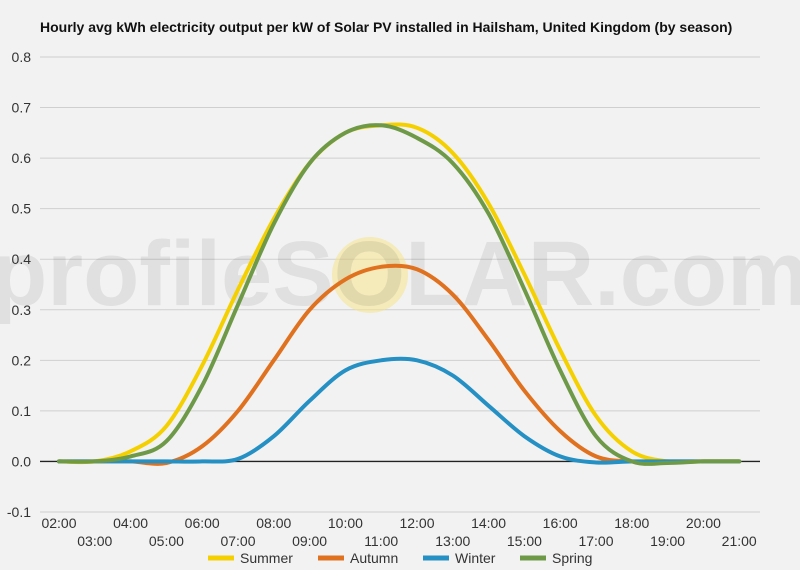  I want to click on y-tick-label: 0.5, so click(22, 209).